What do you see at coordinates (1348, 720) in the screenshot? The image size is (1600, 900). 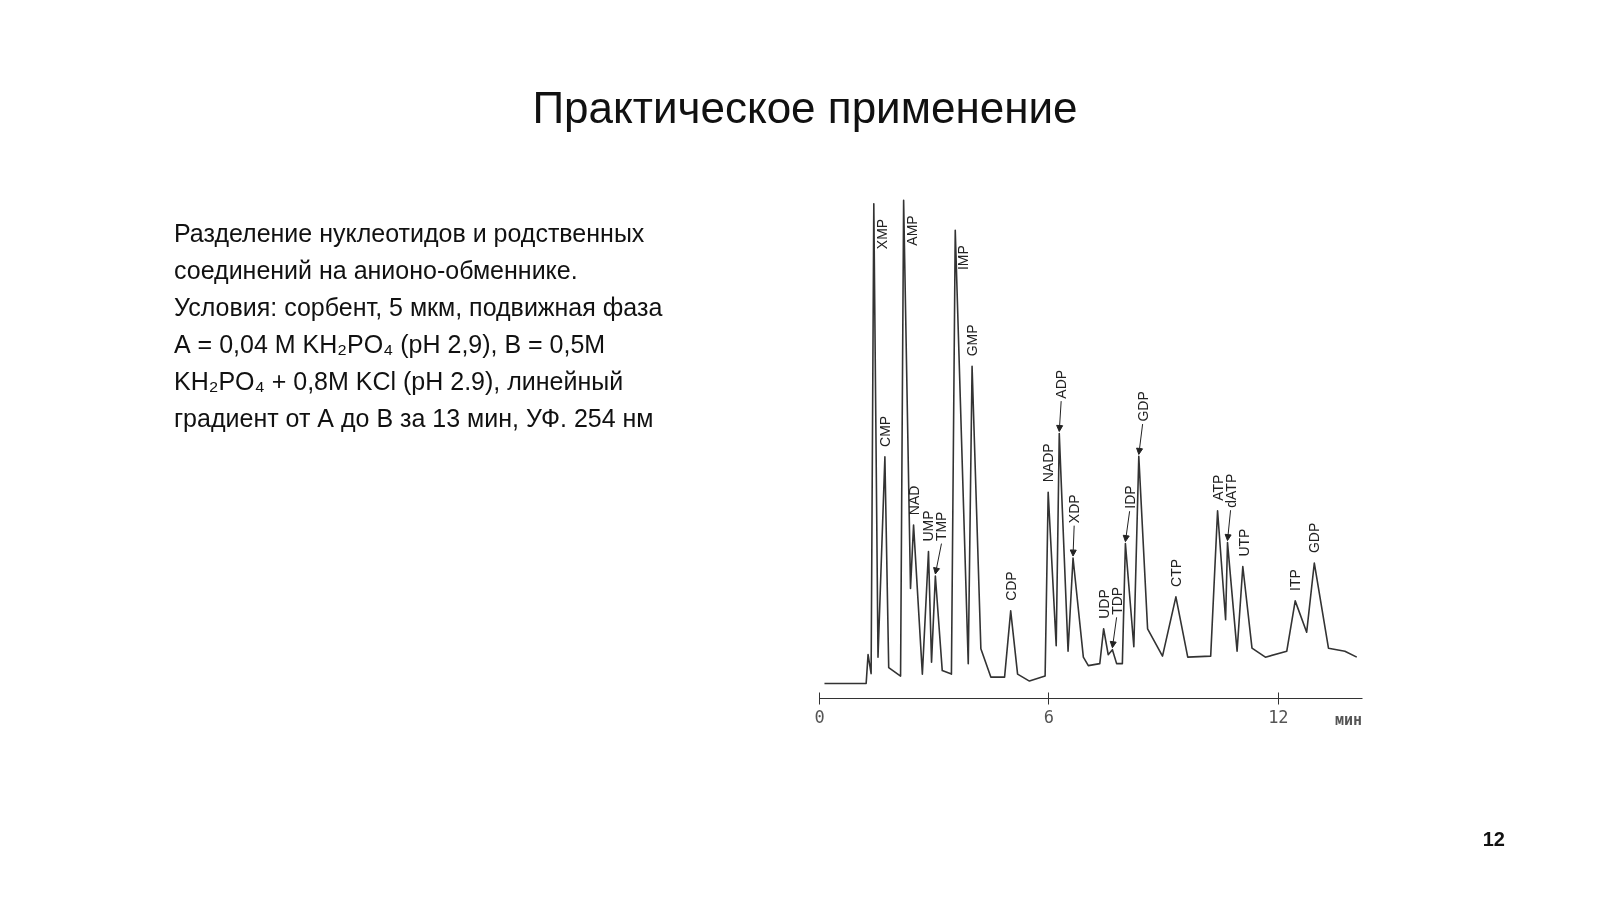 I see `x-axis-title: мин` at bounding box center [1348, 720].